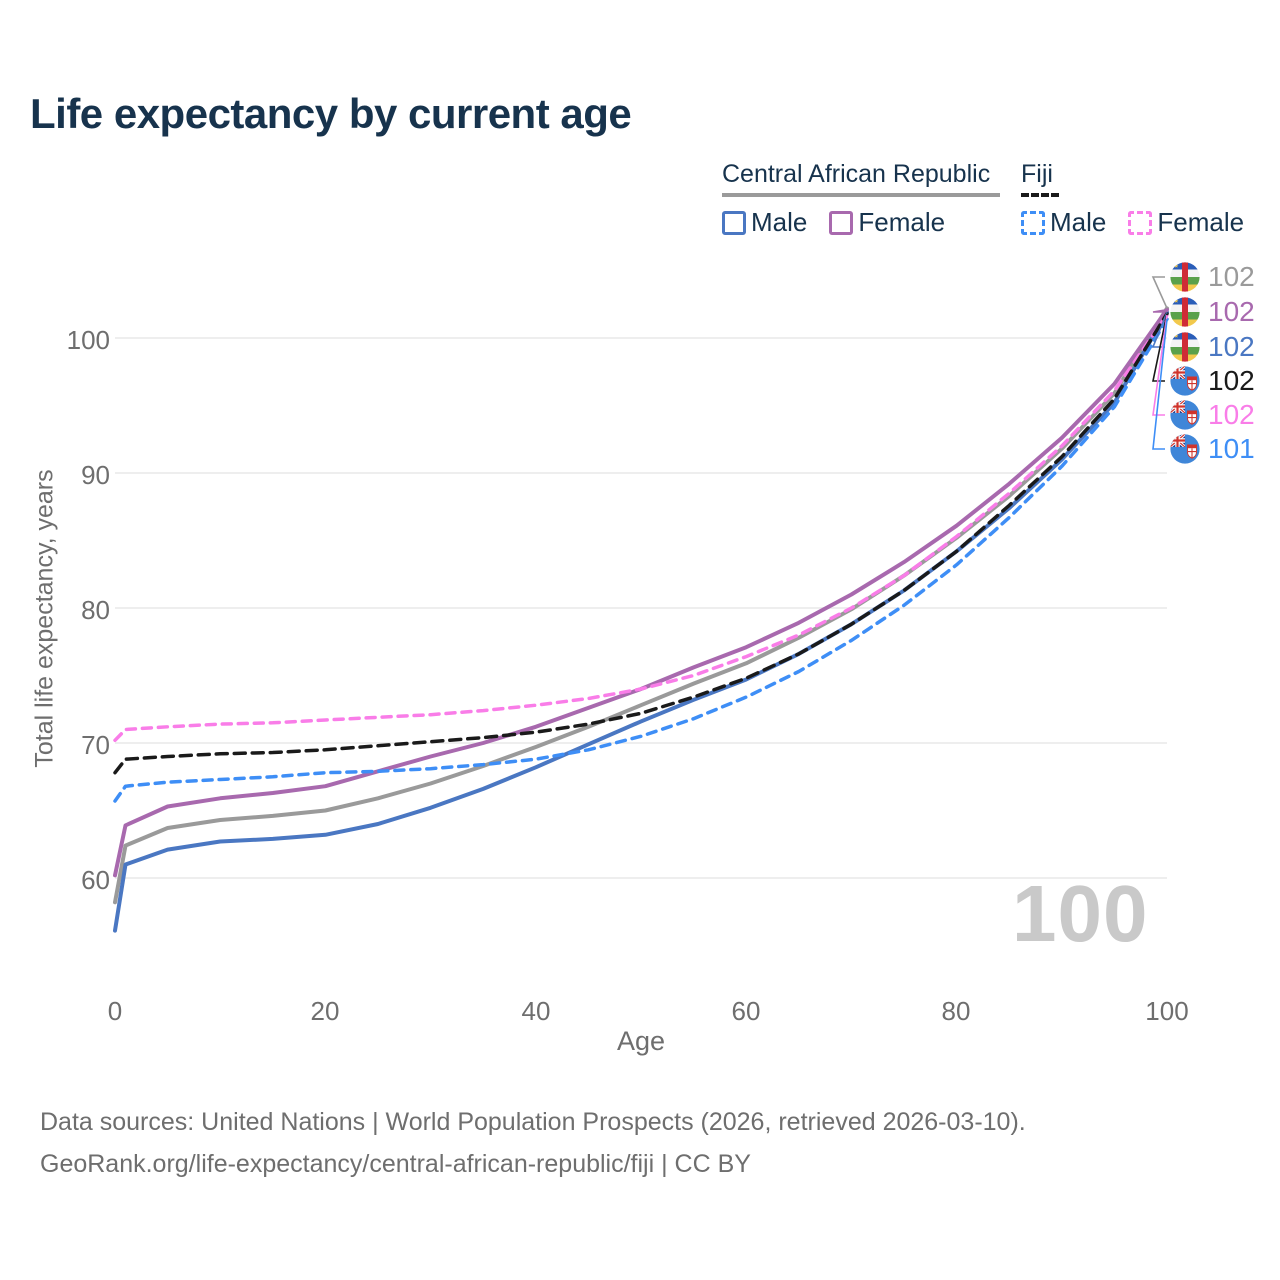 The height and width of the screenshot is (1280, 1280). What do you see at coordinates (536, 1011) in the screenshot?
I see `x-tick-40: 40` at bounding box center [536, 1011].